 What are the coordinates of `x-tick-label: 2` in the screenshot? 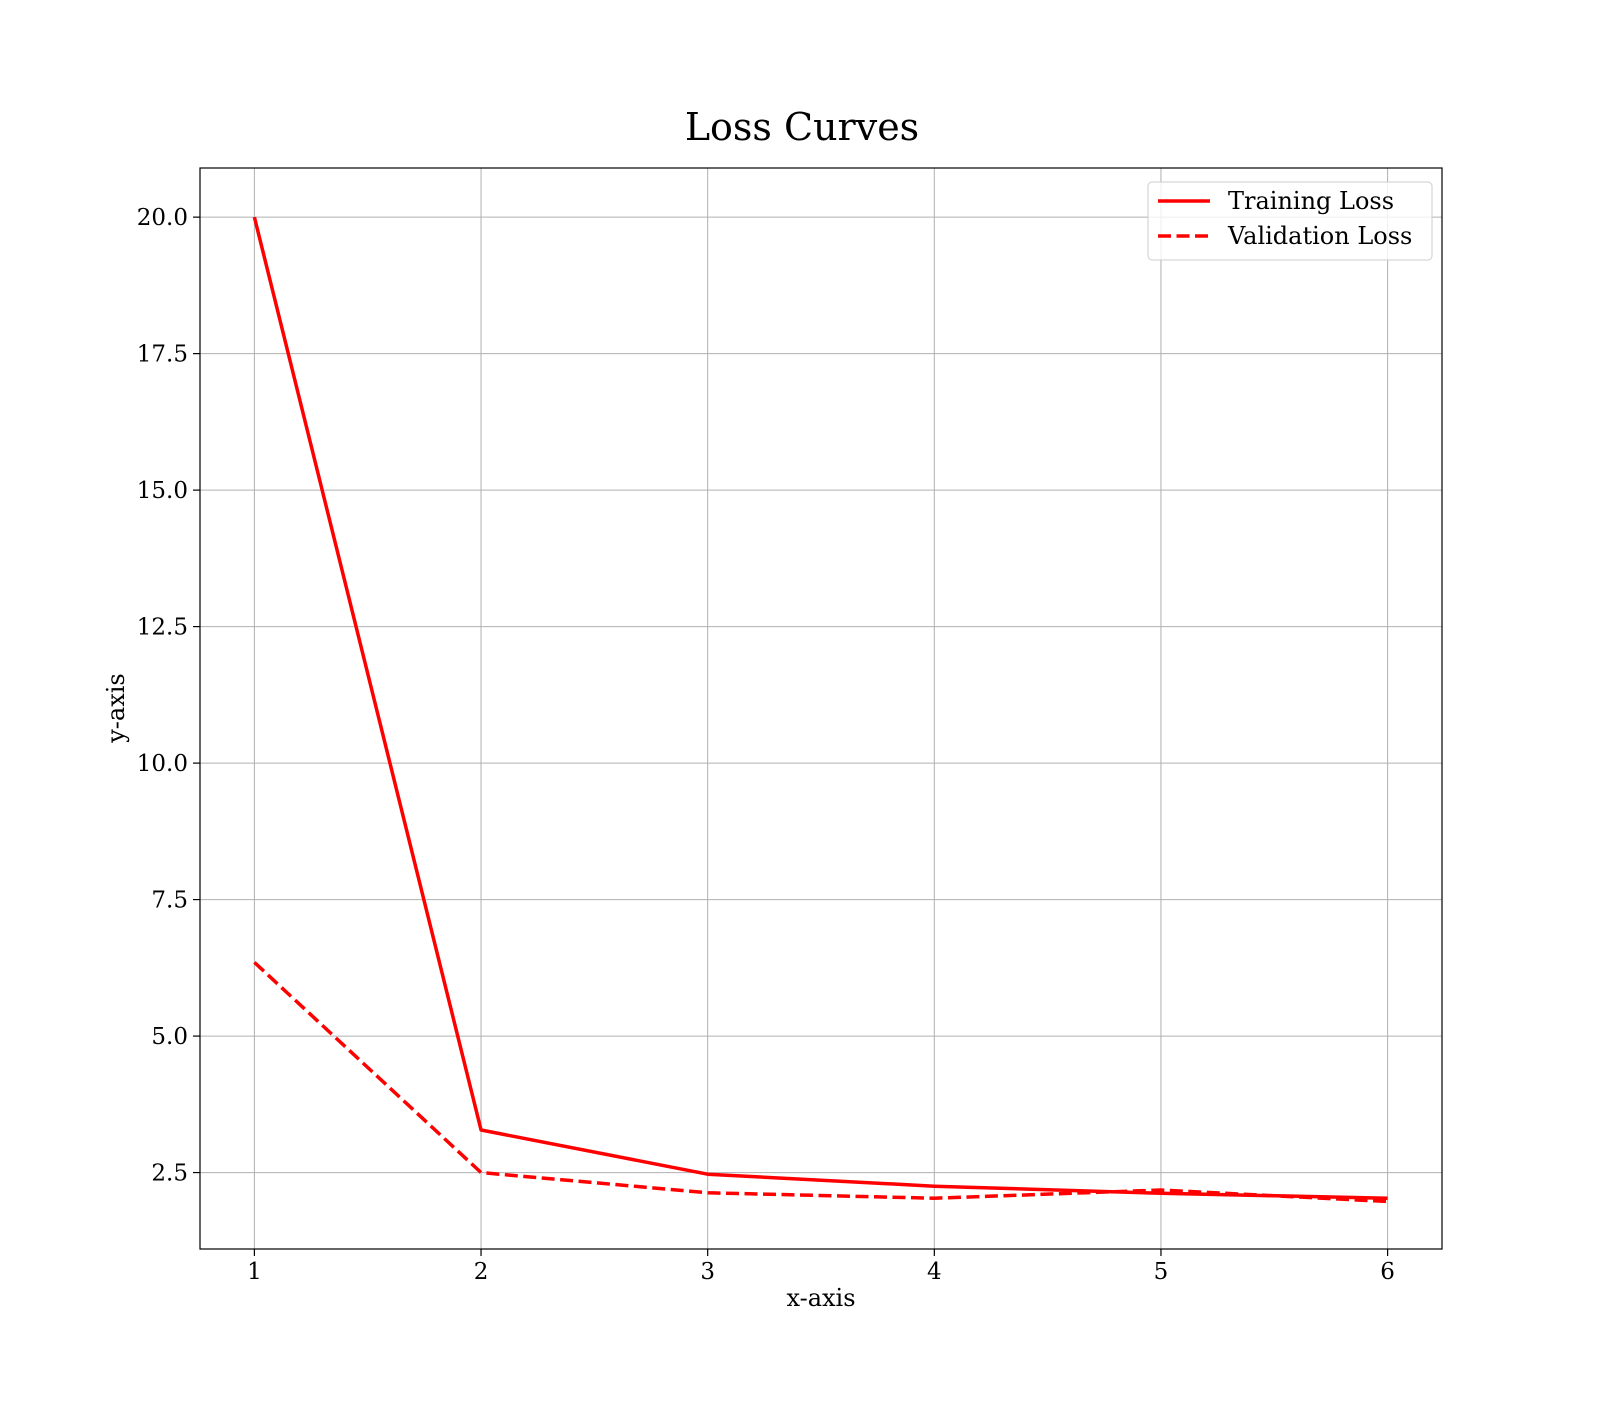 It's located at (481, 1272).